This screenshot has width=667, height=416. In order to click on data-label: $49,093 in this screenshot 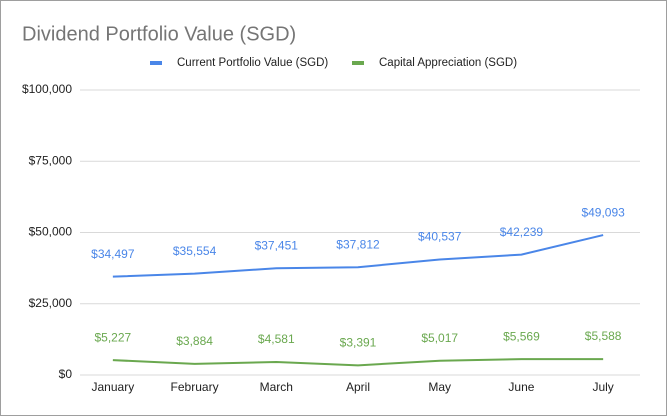, I will do `click(603, 212)`.